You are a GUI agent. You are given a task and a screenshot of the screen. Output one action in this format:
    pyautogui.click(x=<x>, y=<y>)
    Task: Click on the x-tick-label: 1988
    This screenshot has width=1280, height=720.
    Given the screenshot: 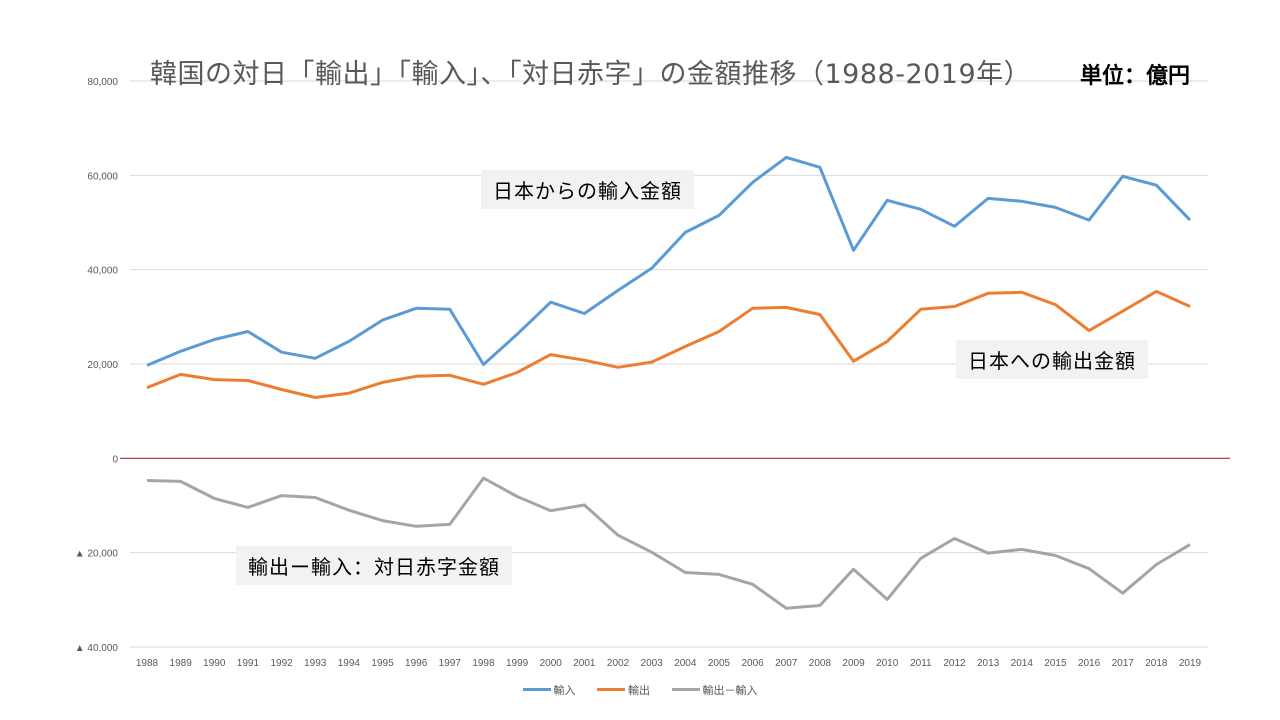 What is the action you would take?
    pyautogui.click(x=147, y=663)
    